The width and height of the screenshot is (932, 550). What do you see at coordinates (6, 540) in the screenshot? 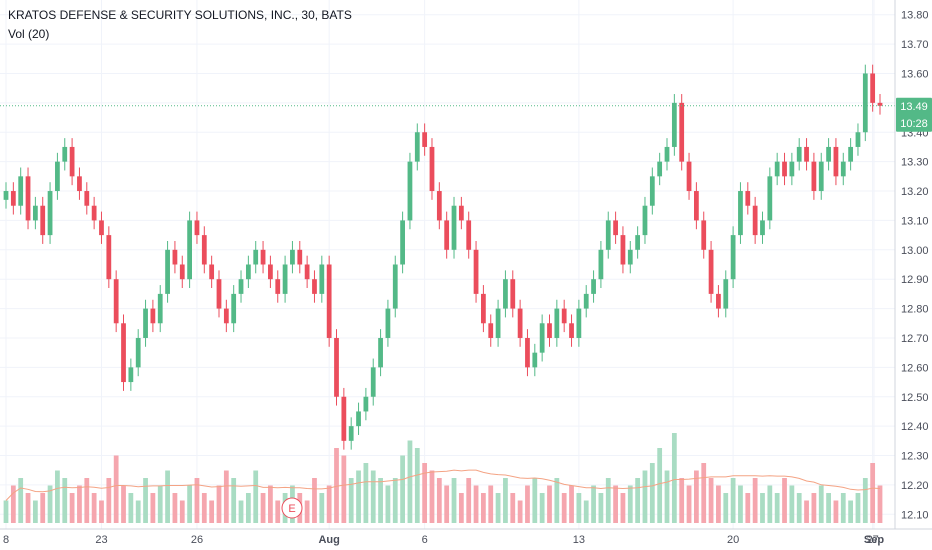
I see `time-tick-label: 8` at bounding box center [6, 540].